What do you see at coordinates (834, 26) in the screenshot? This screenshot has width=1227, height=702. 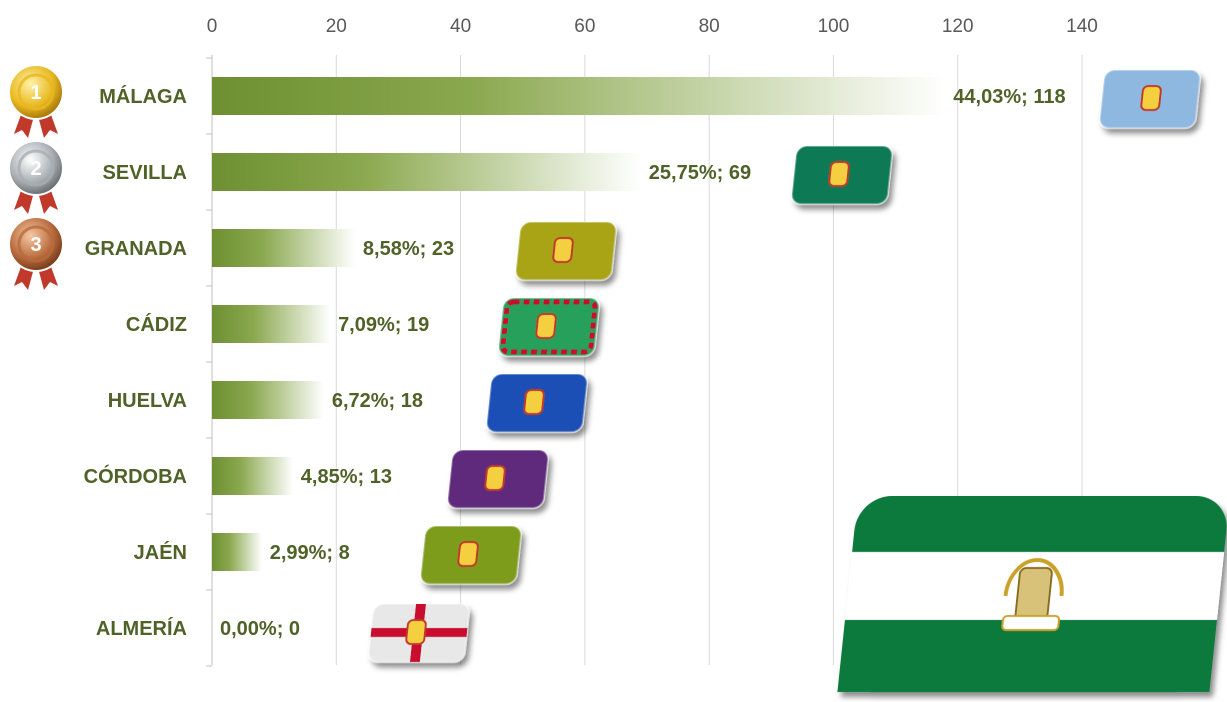 I see `x-tick-label: 100` at bounding box center [834, 26].